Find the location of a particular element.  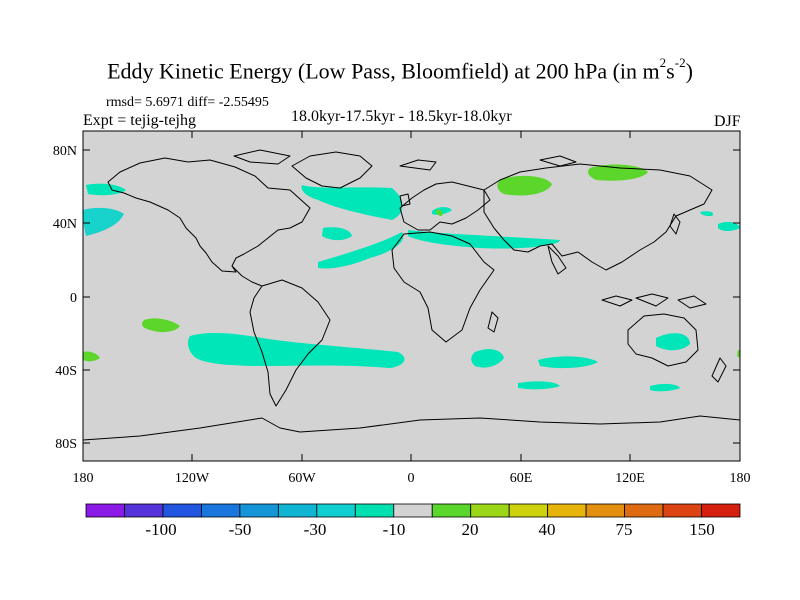

colorbar is located at coordinates (413, 510).